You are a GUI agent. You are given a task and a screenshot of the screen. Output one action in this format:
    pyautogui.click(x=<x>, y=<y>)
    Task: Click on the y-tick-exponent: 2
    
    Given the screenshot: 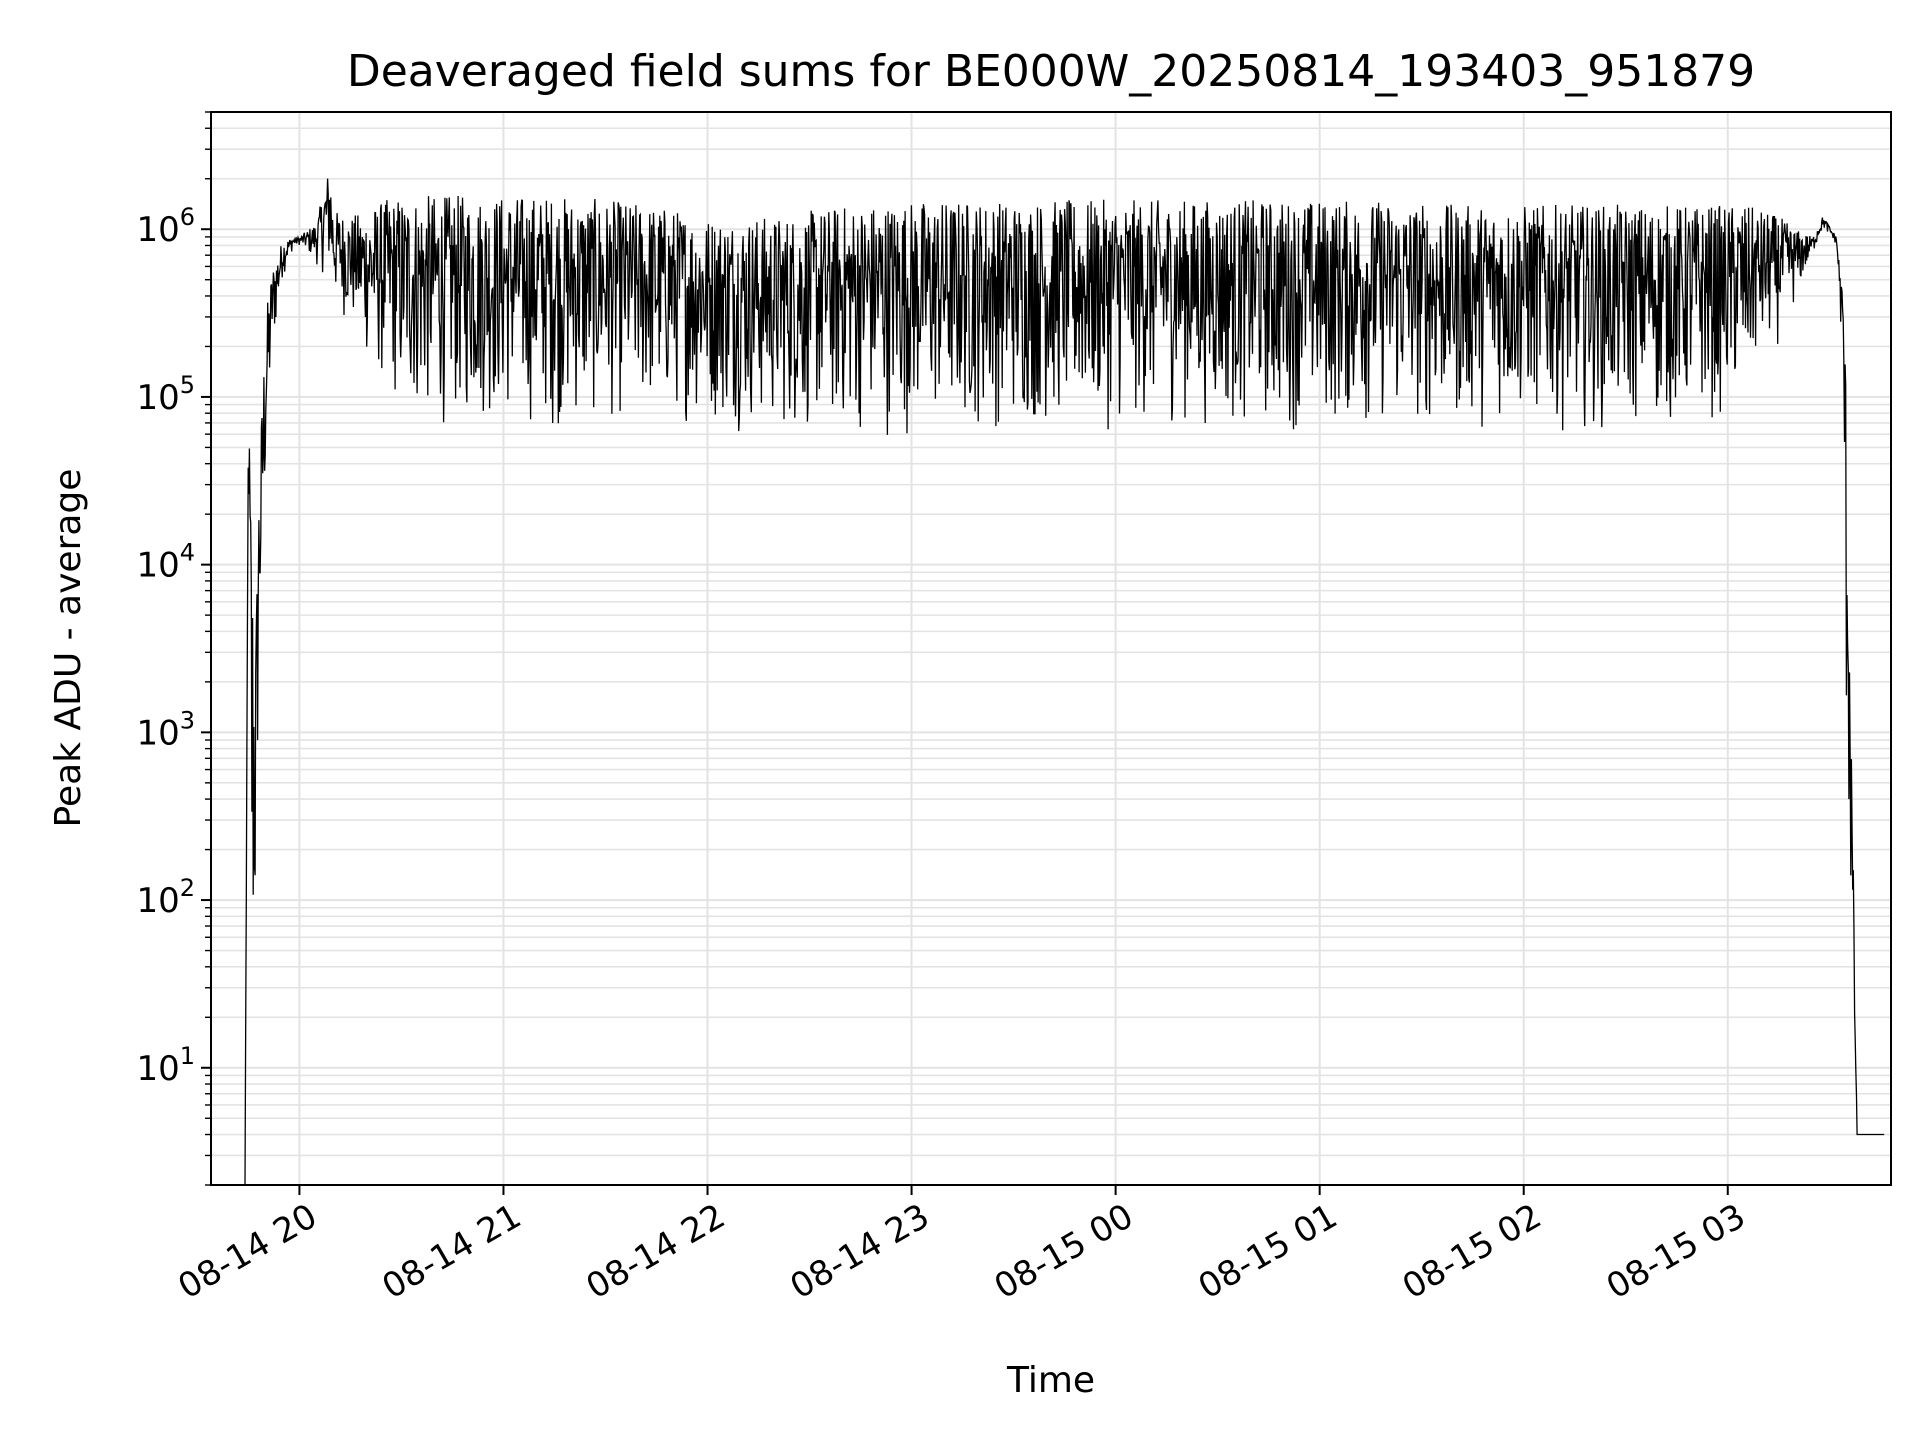 What is the action you would take?
    pyautogui.click(x=187, y=888)
    